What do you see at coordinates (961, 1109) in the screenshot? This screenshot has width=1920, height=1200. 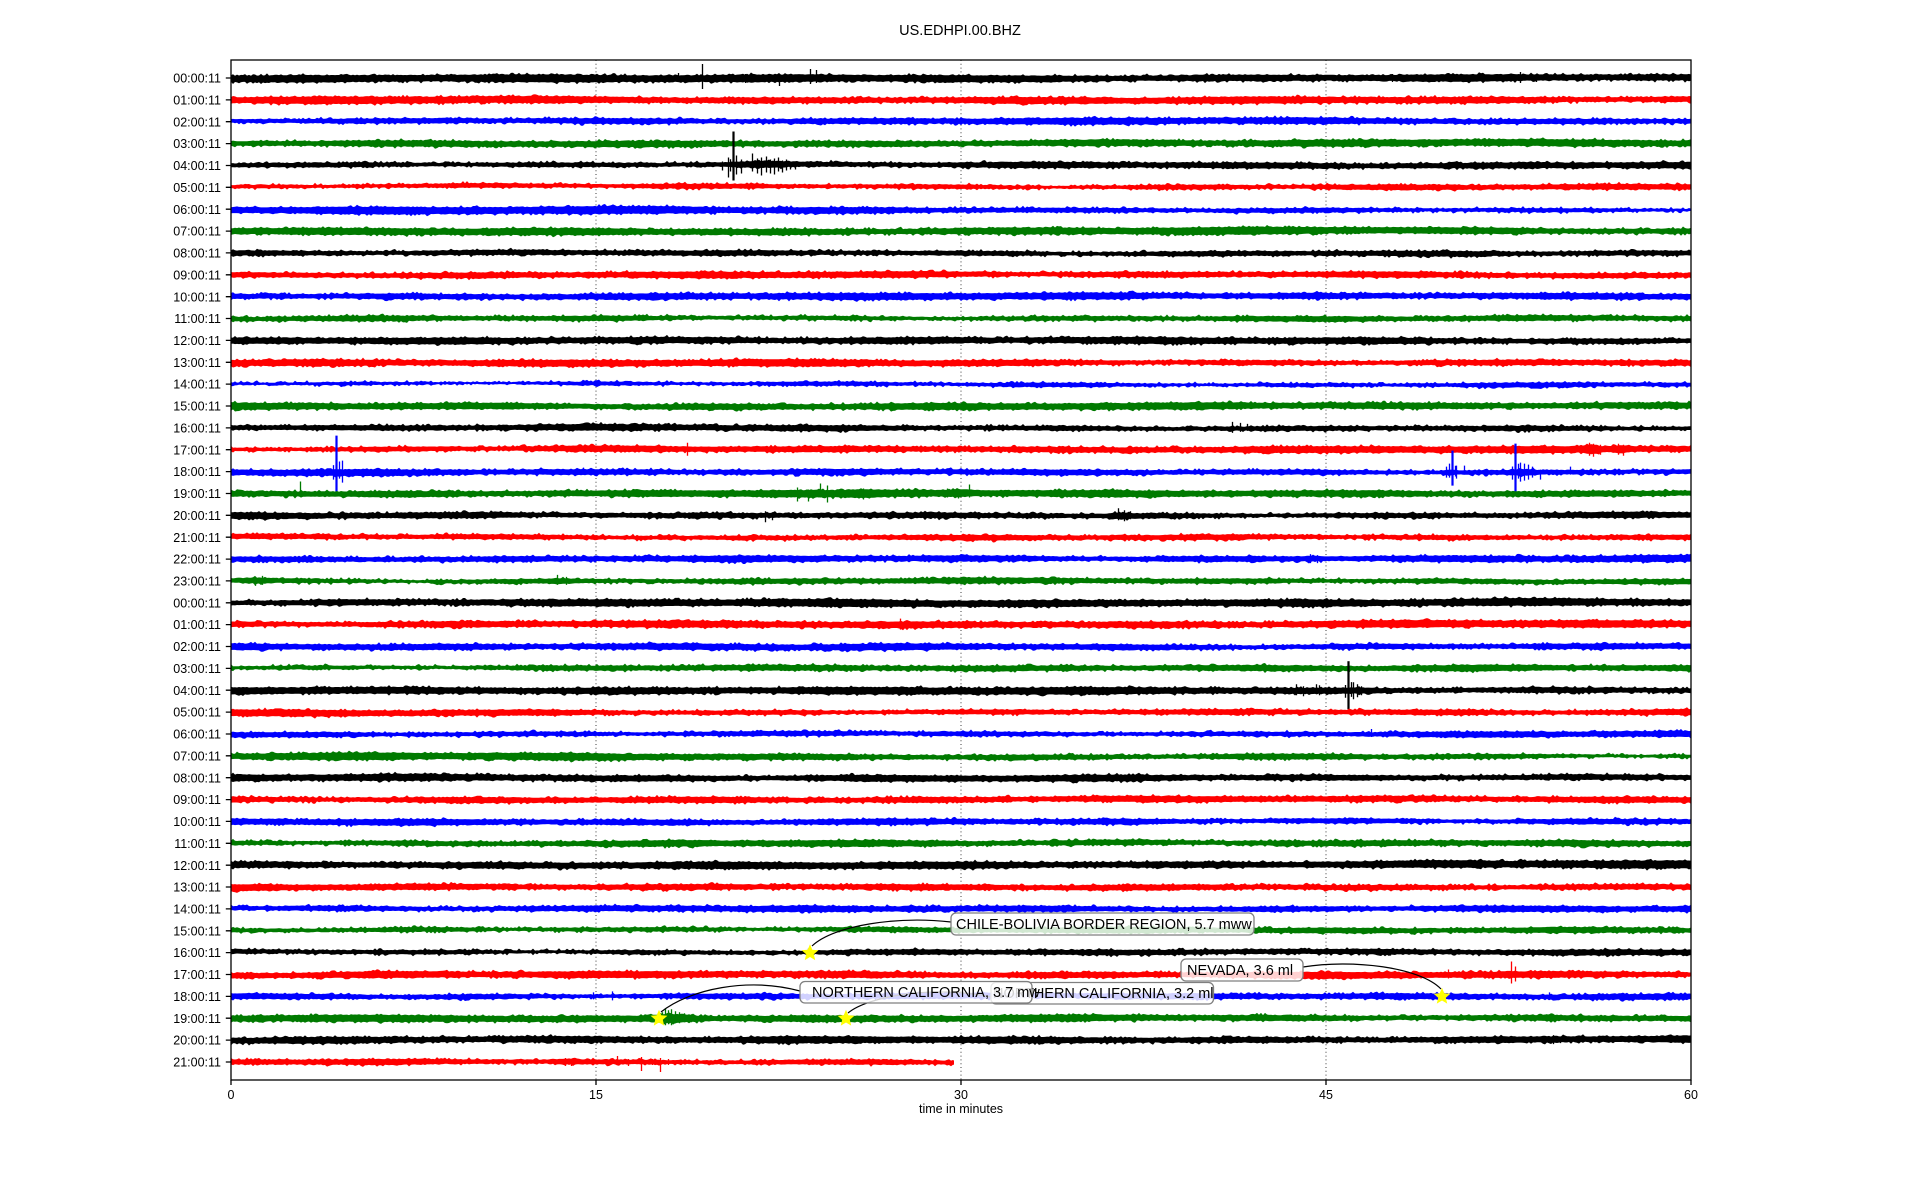 I see `svg-text: time in minutes` at bounding box center [961, 1109].